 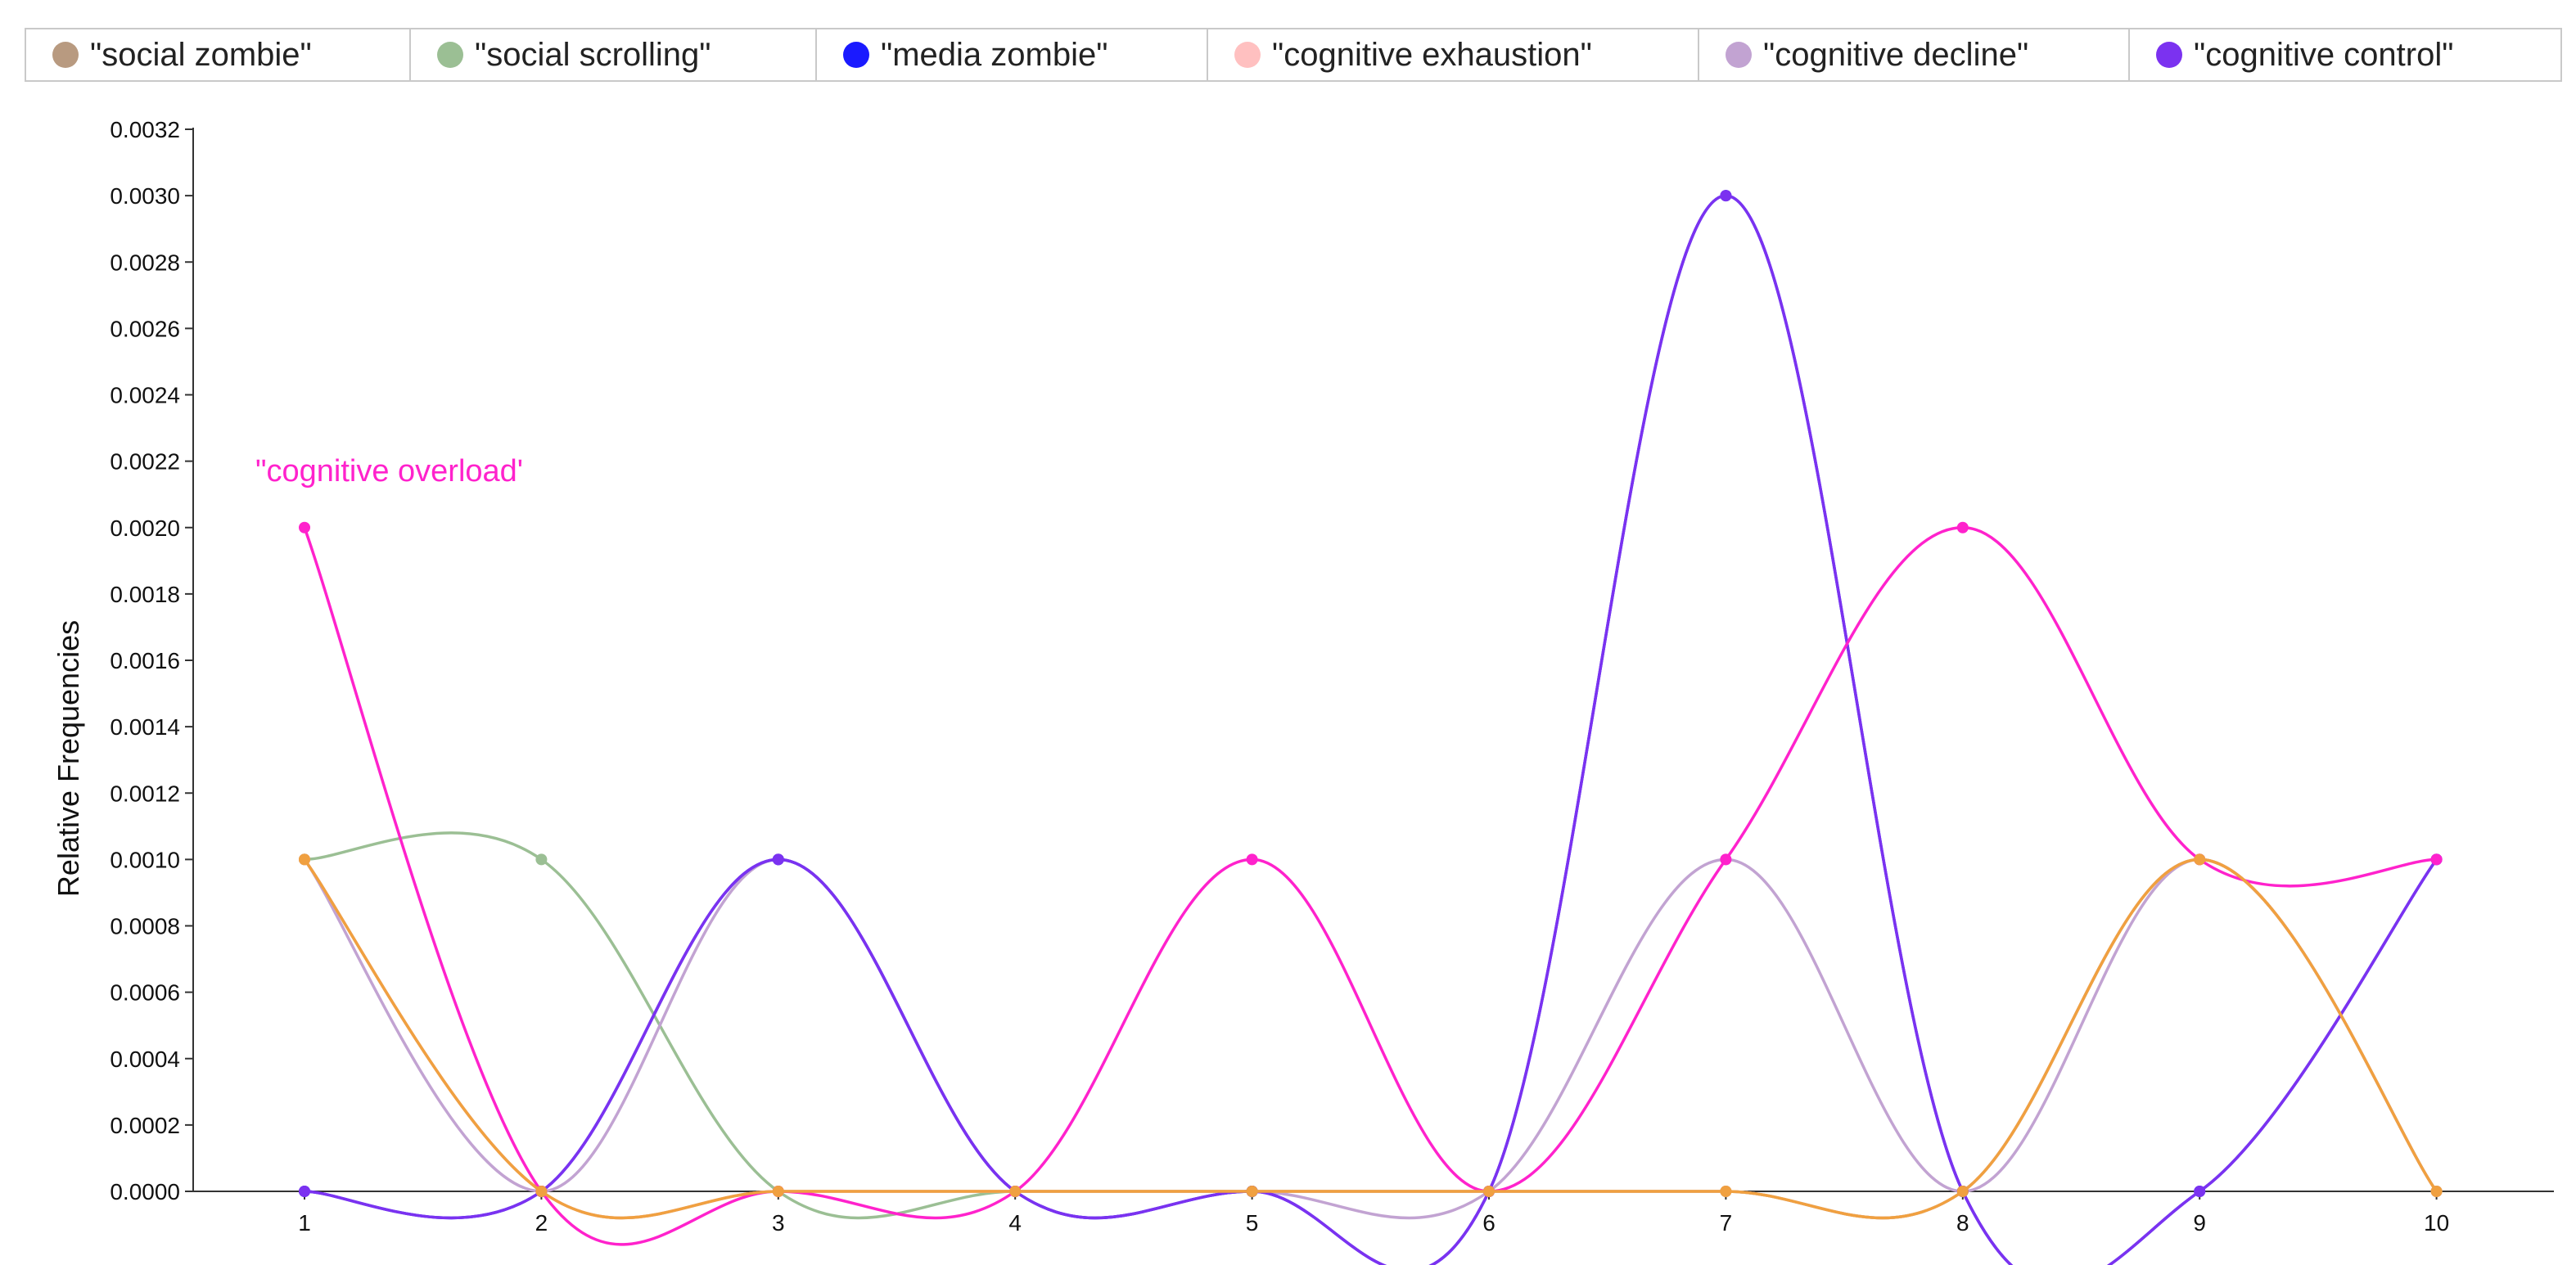 What do you see at coordinates (145, 1126) in the screenshot?
I see `y-tick-label: 0.0002` at bounding box center [145, 1126].